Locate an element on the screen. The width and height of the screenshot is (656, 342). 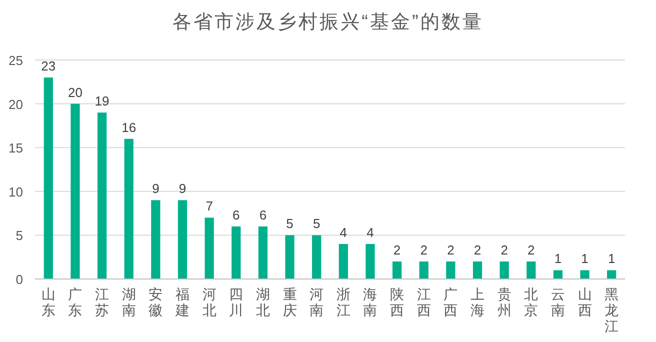
data-label: 7 is located at coordinates (209, 206).